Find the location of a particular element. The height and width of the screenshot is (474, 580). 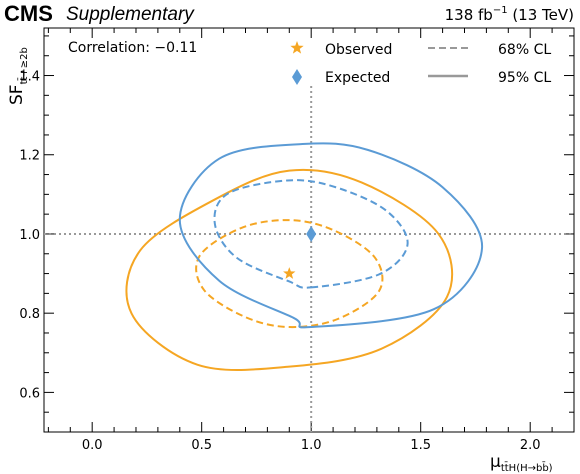

y-tick-label: 1.0 is located at coordinates (29, 235).